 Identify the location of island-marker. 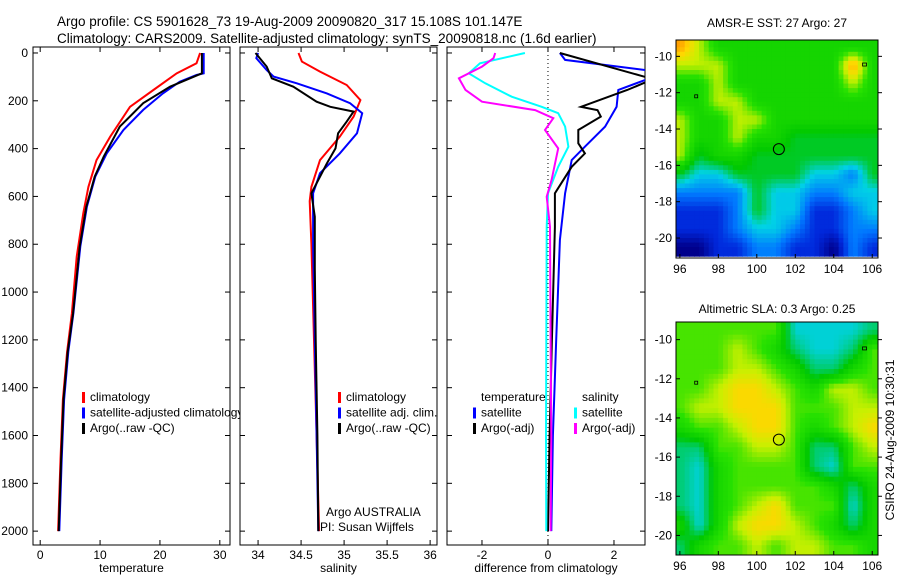
(864, 348).